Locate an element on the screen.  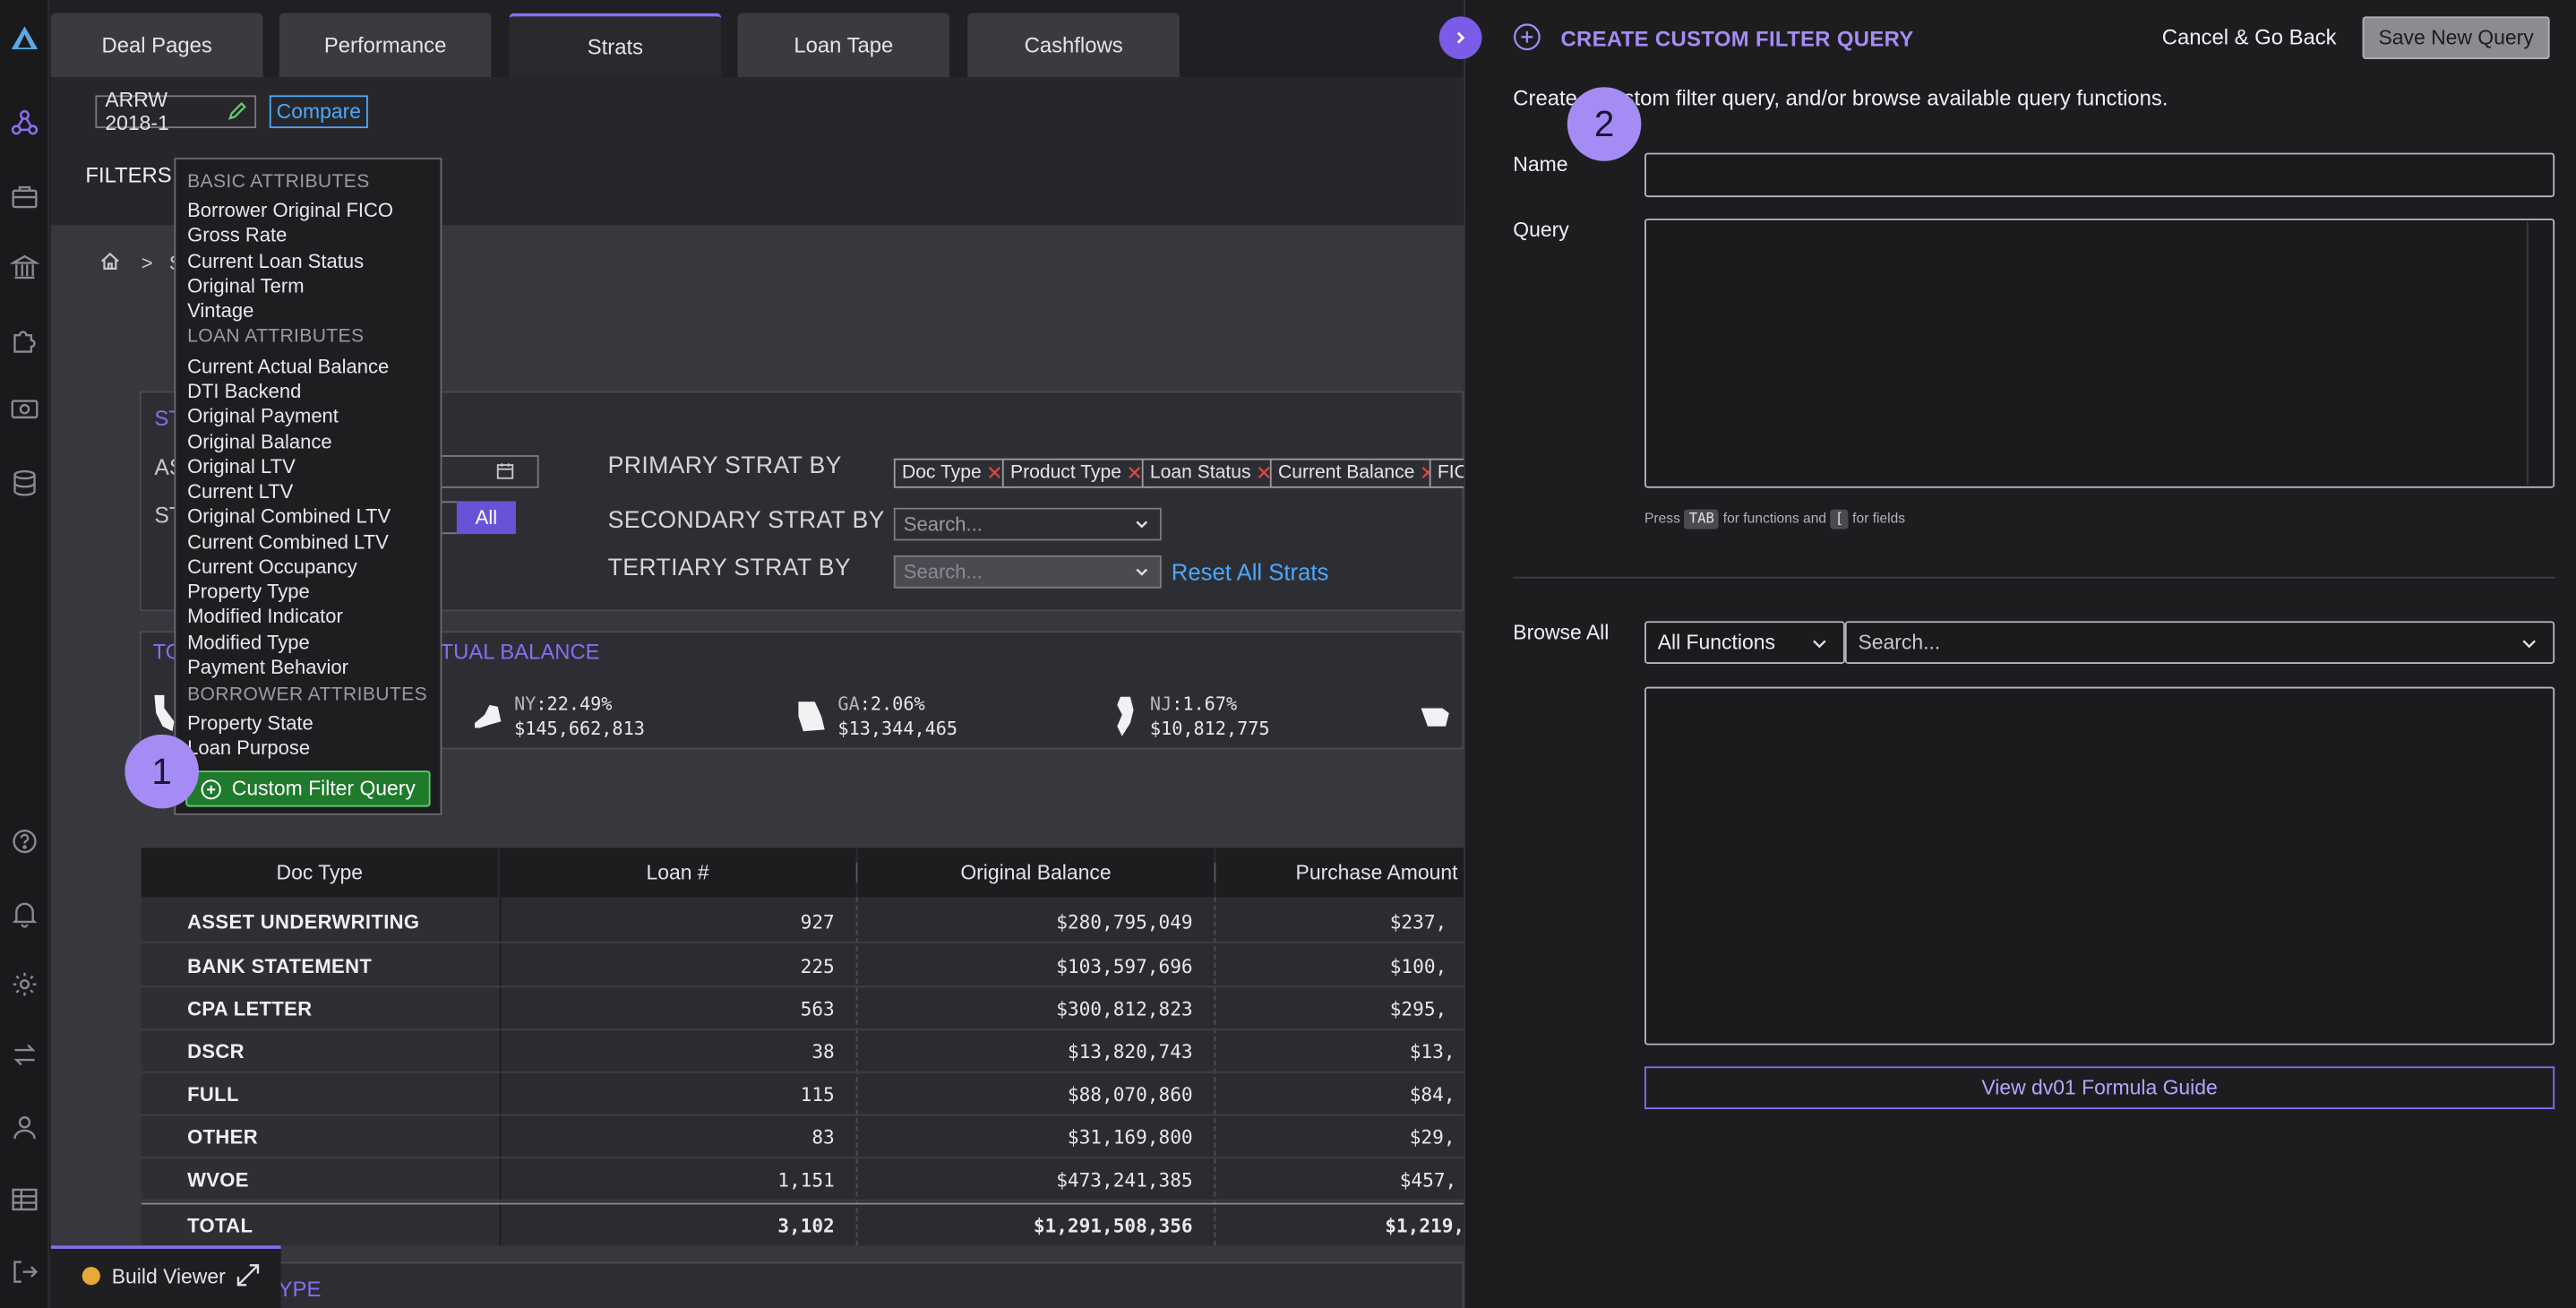
home-icon is located at coordinates (110, 261).